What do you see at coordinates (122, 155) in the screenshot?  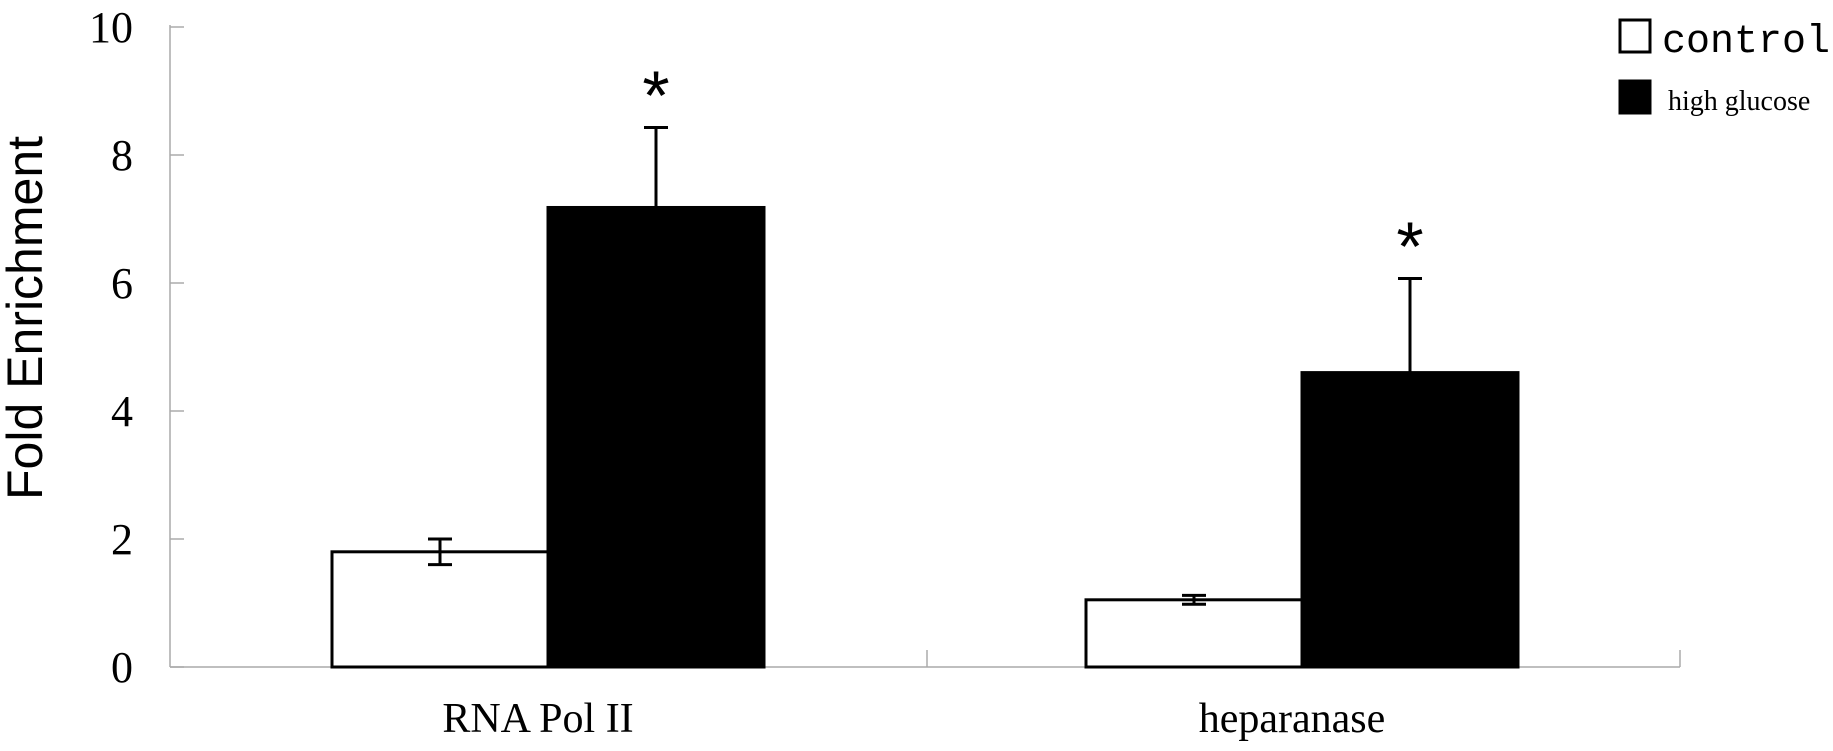 I see `y-tick-label: 8` at bounding box center [122, 155].